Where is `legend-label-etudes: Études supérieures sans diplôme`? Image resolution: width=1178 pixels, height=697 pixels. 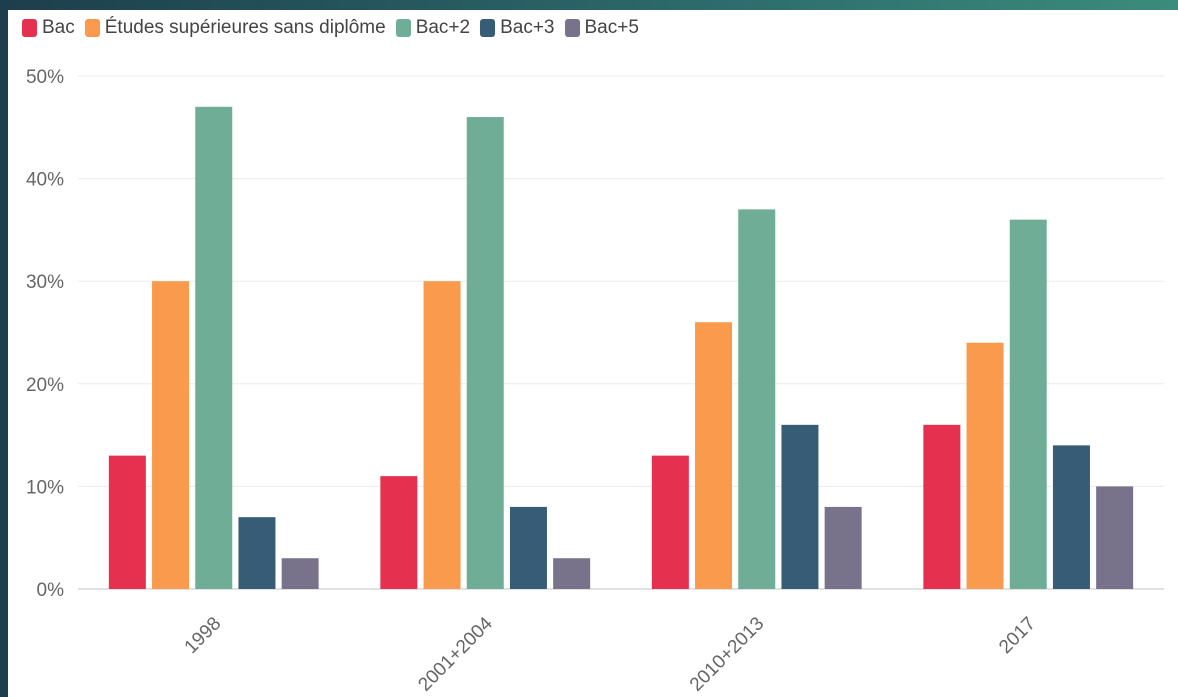
legend-label-etudes: Études supérieures sans diplôme is located at coordinates (245, 27).